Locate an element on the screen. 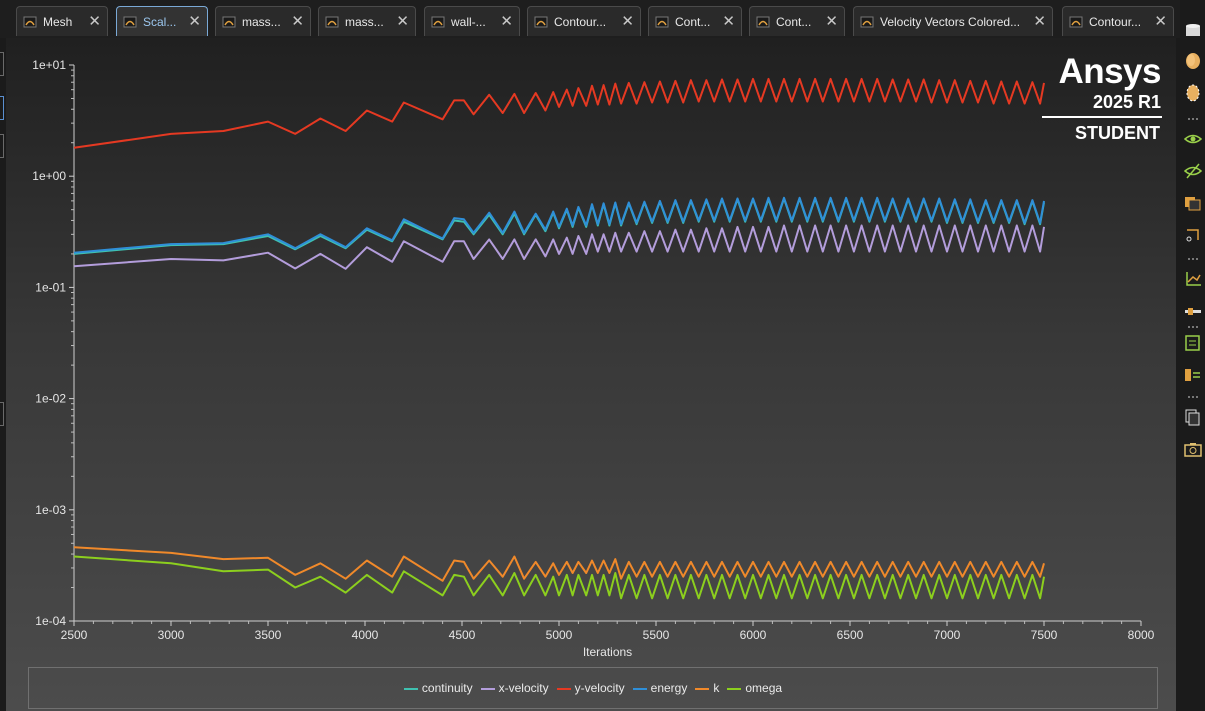 The height and width of the screenshot is (711, 1205). logo-edition: STUDENT is located at coordinates (1117, 133).